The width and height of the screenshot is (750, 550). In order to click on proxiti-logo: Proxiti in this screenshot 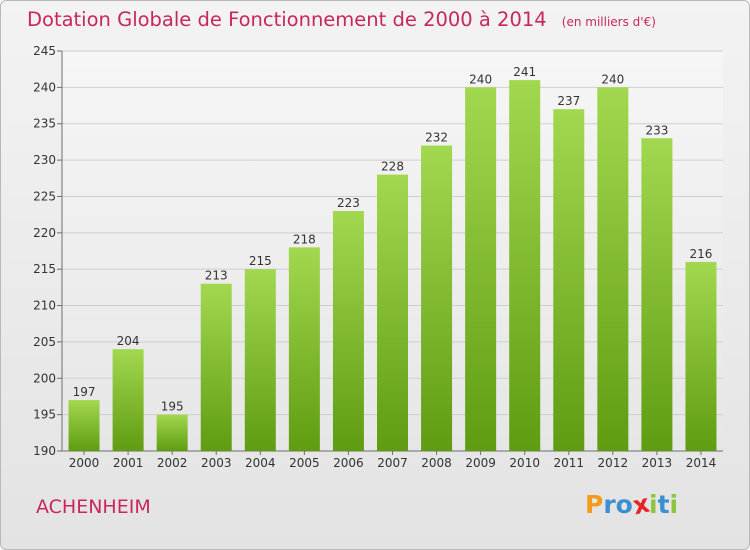, I will do `click(632, 505)`.